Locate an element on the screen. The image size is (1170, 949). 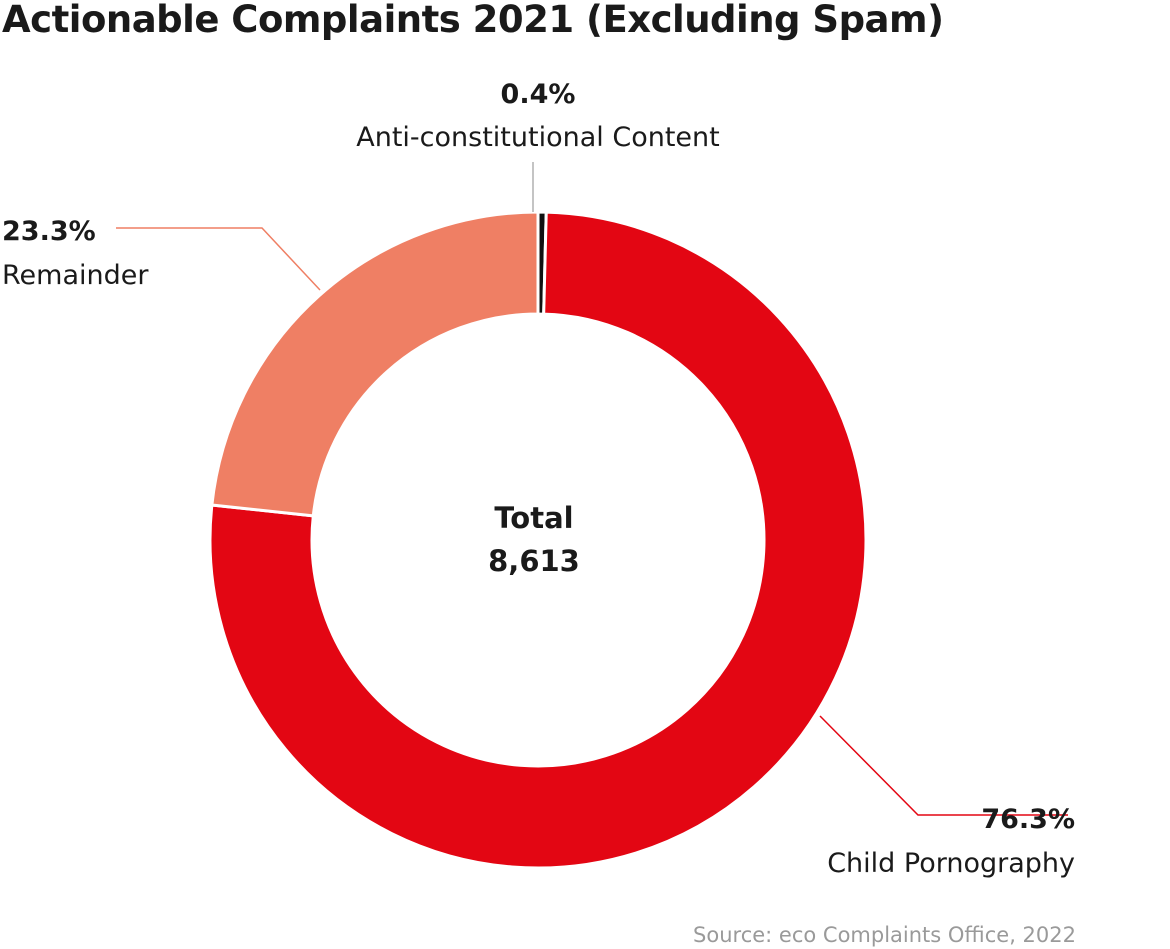
donut-slice-remainder is located at coordinates (375, 364).